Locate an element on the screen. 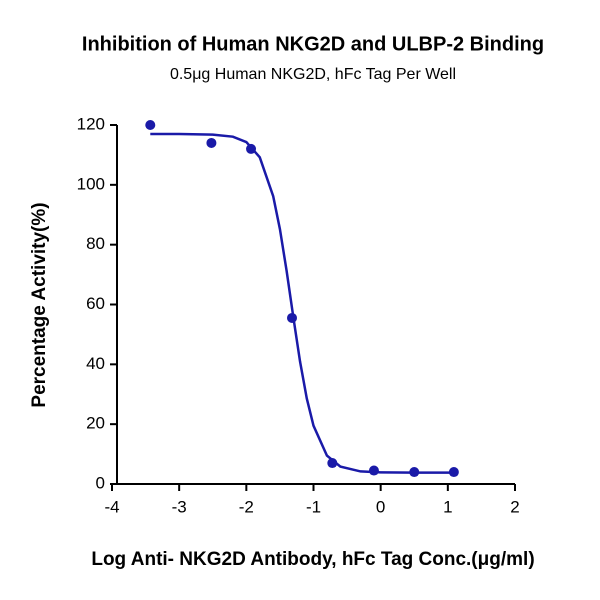 The height and width of the screenshot is (600, 600). chart-subtitle: 0.5μg Human NKG2D, hFc Tag Per Well is located at coordinates (313, 74).